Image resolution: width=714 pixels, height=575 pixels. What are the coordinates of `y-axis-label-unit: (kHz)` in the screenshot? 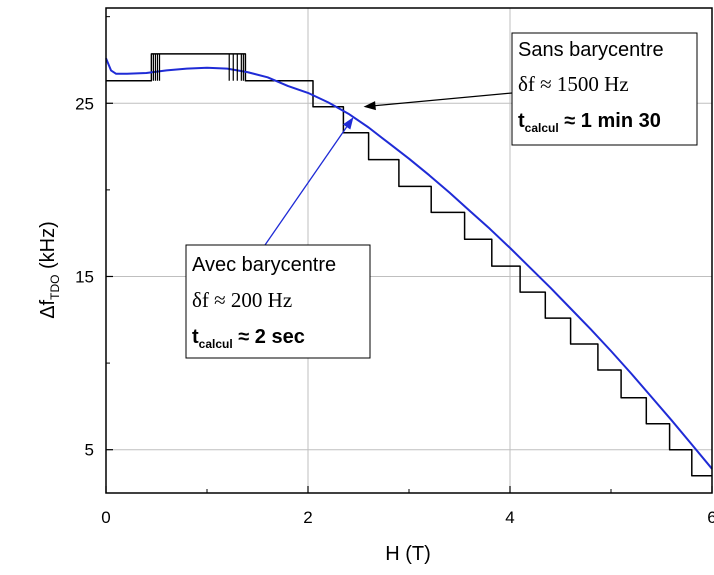 It's located at (48, 247).